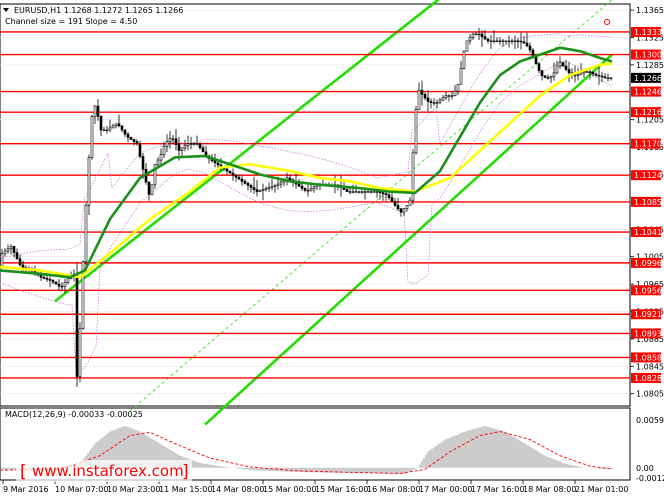 The image size is (664, 498). I want to click on level-label: 1.0858, so click(648, 357).